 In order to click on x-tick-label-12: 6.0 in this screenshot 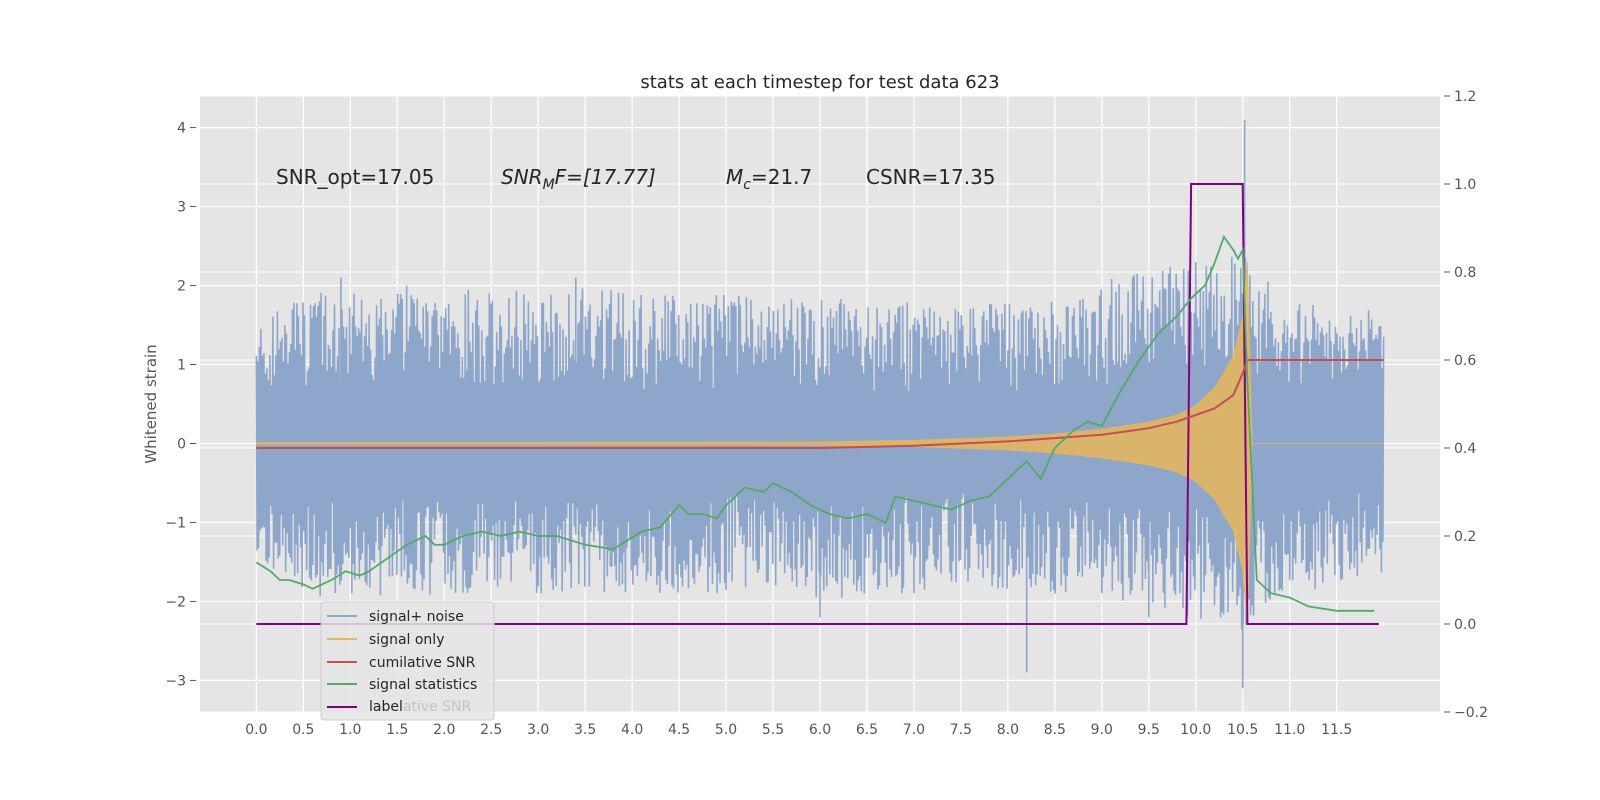, I will do `click(820, 730)`.